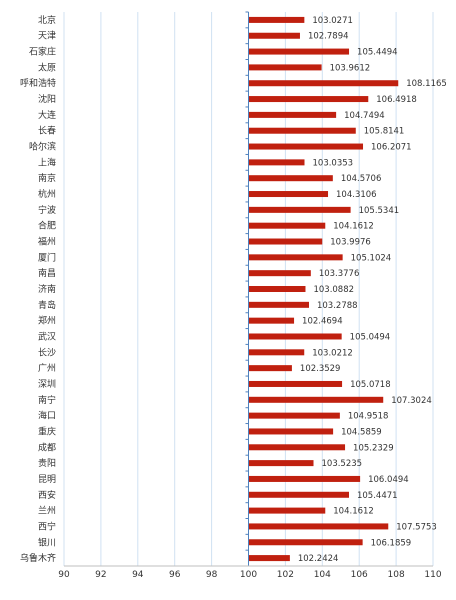 The width and height of the screenshot is (456, 600). I want to click on category-label: 西安, so click(47, 495).